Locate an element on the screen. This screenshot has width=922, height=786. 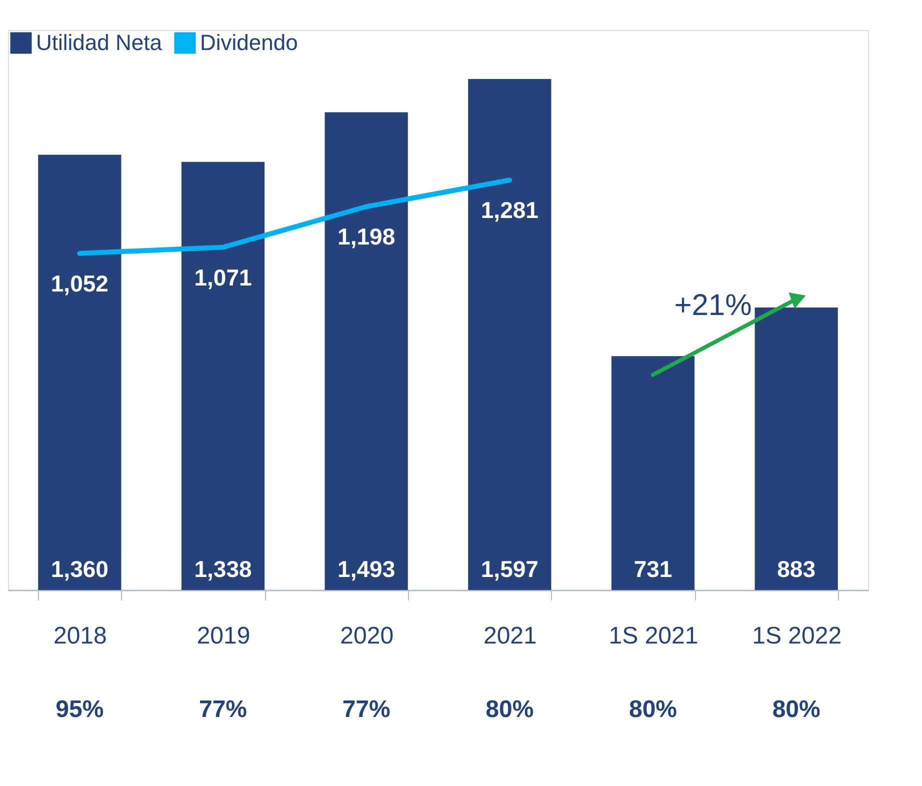
data-label: 1,198 is located at coordinates (367, 237).